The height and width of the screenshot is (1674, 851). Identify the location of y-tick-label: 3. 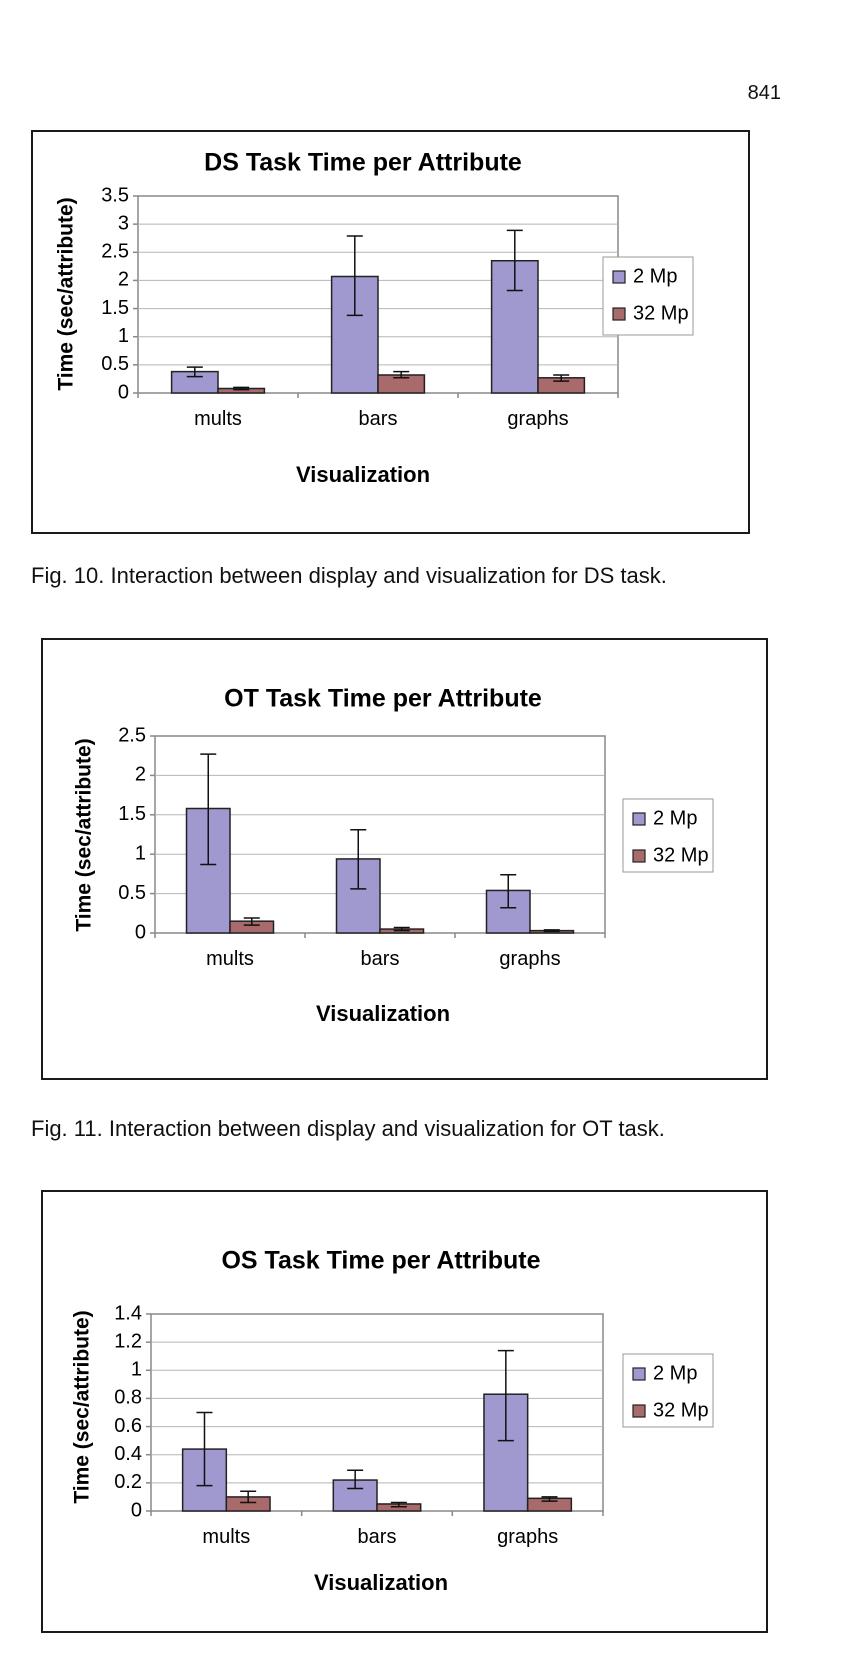
(123, 223).